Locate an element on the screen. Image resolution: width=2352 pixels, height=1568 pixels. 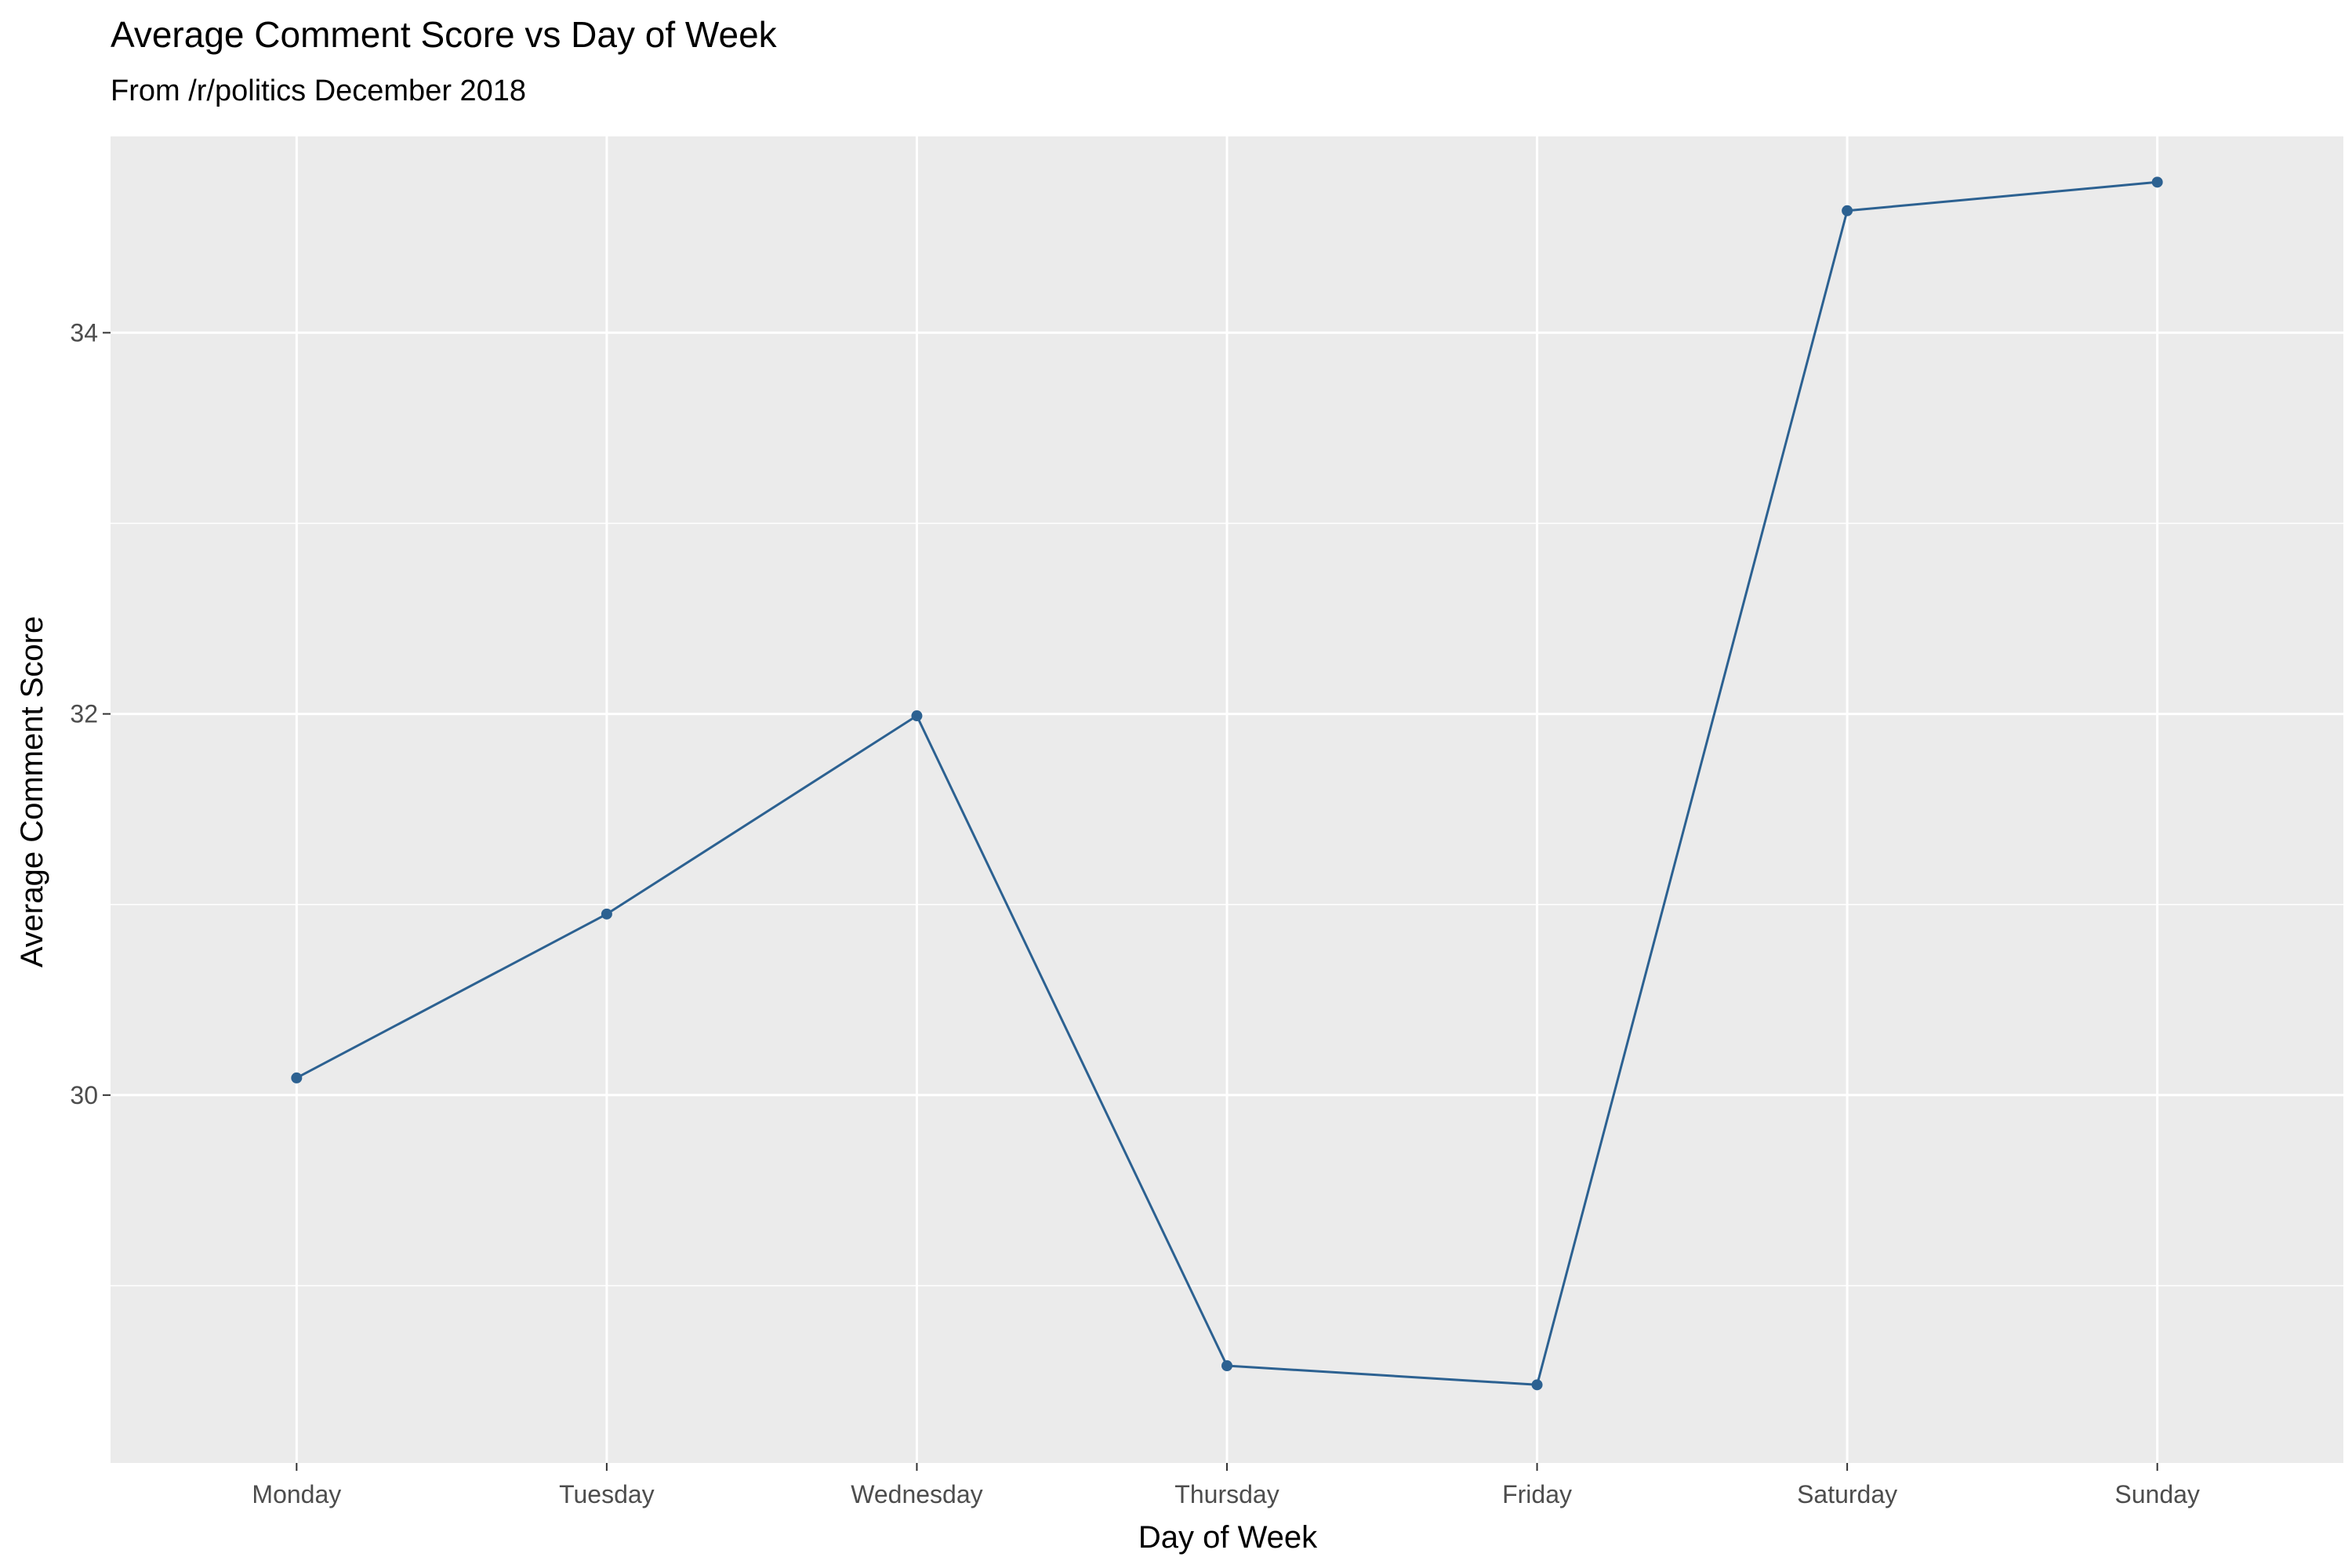
x-tick-label: Monday is located at coordinates (296, 1494).